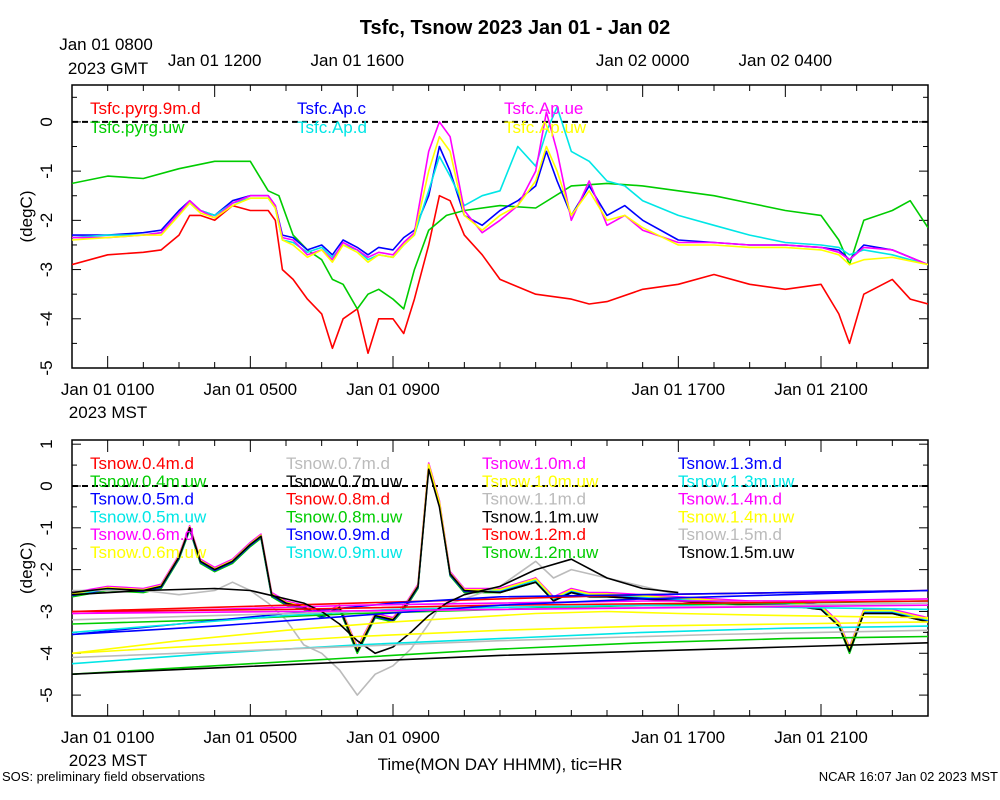 This screenshot has width=1000, height=800. What do you see at coordinates (46, 443) in the screenshot?
I see `y-tick-label: 1` at bounding box center [46, 443].